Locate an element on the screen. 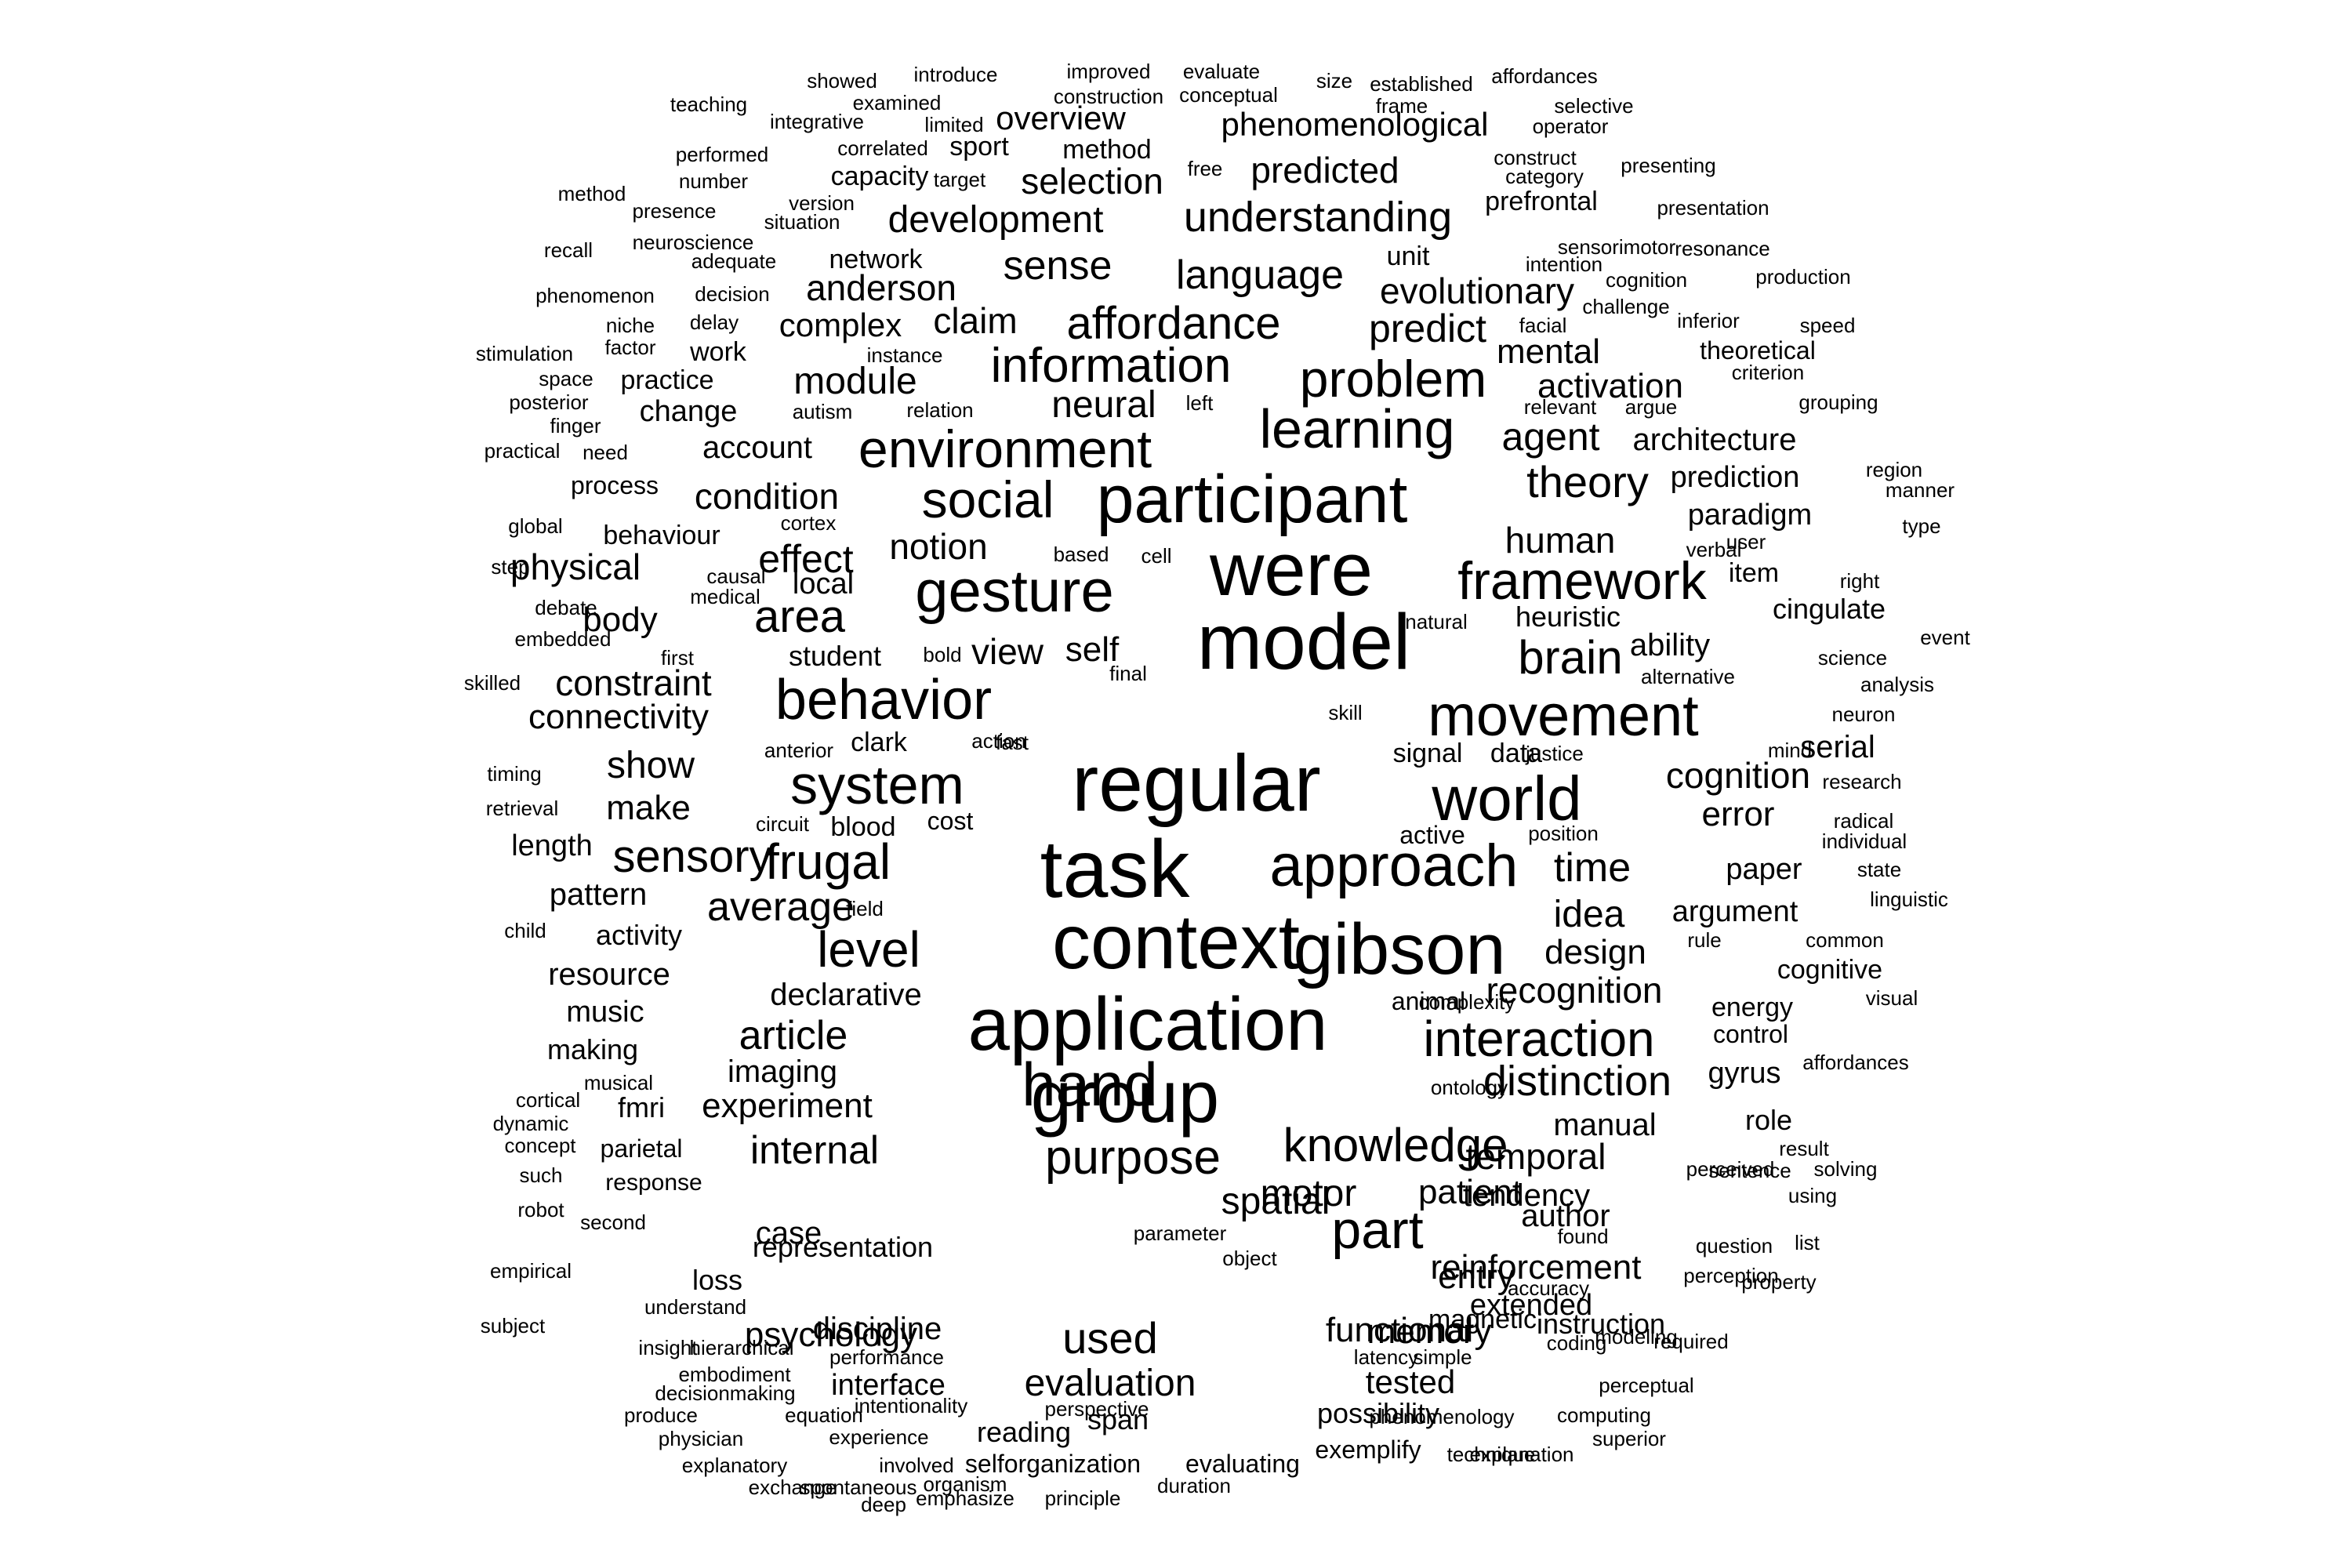 The width and height of the screenshot is (2352, 1568). cloud-word: reinforcement is located at coordinates (1536, 1267).